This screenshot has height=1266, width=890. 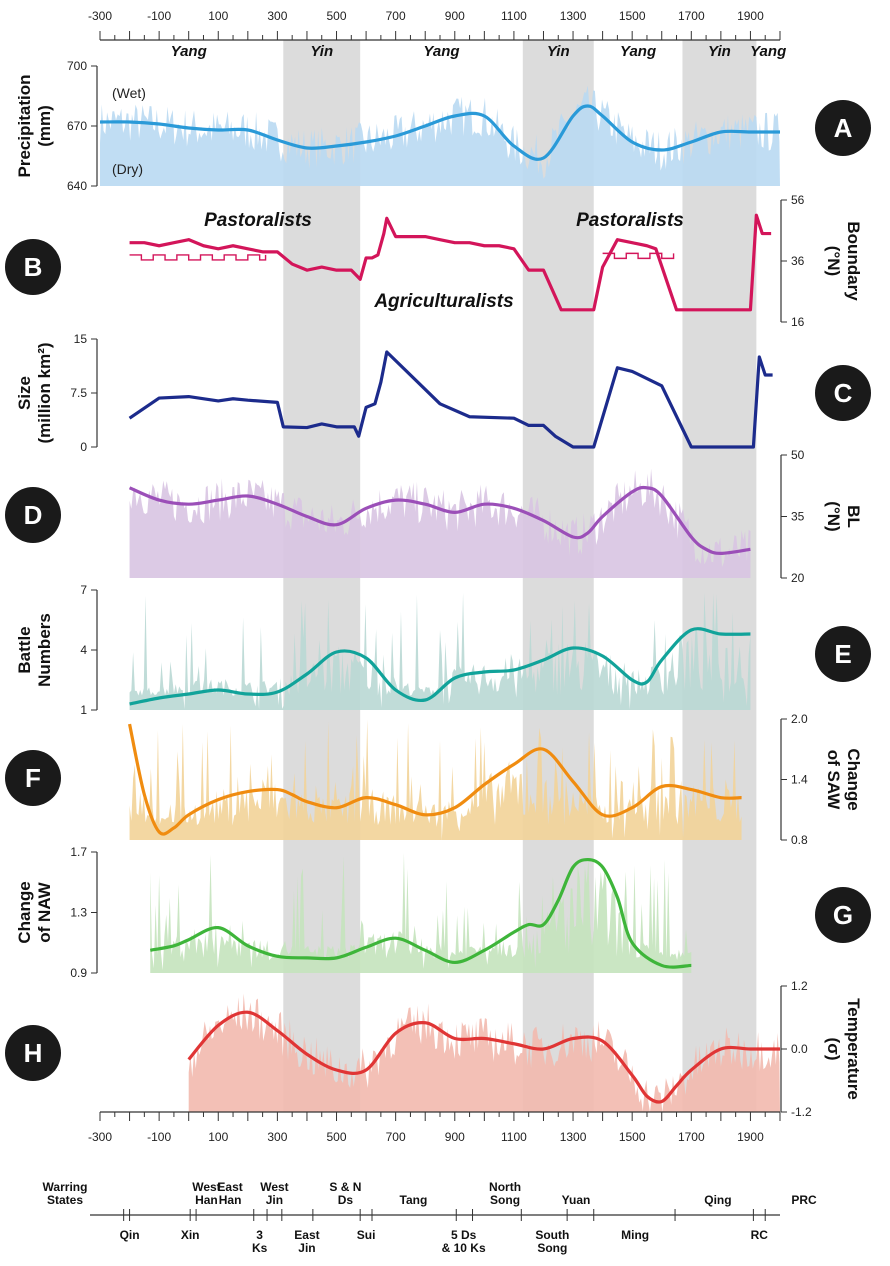 I want to click on dynasty-label-bottom: 3, so click(x=259, y=1235).